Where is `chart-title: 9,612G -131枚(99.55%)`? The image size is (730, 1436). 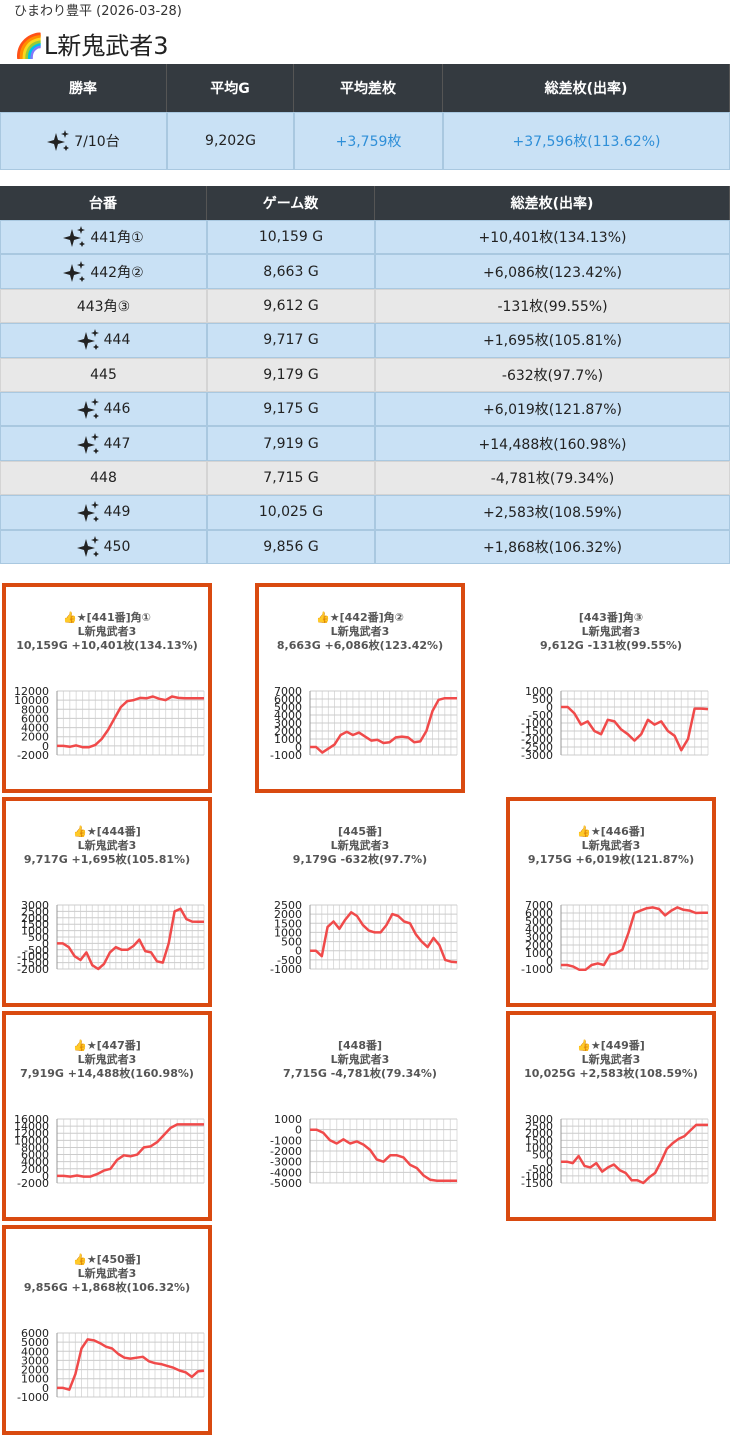
chart-title: 9,612G -131枚(99.55%) is located at coordinates (611, 645).